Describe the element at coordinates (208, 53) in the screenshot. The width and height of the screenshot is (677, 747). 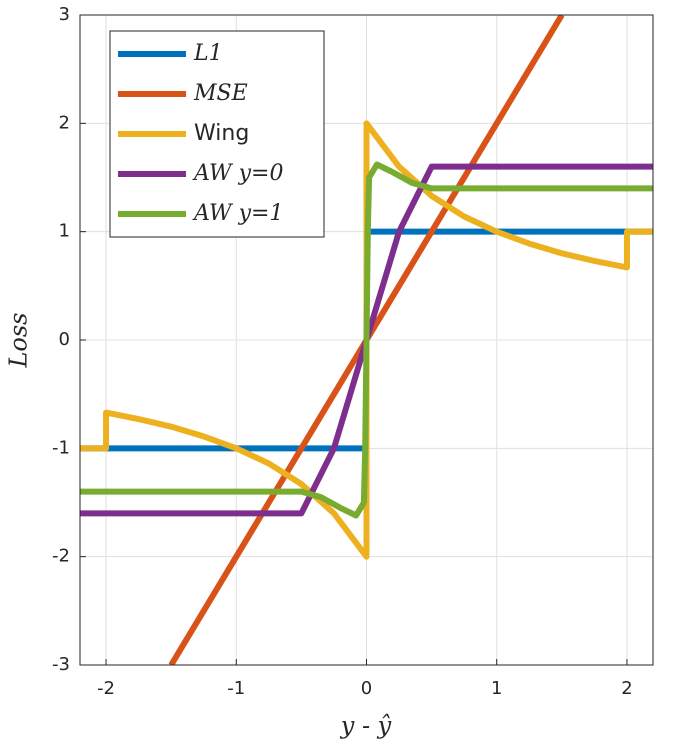
I see `legend-label: L1` at that location.